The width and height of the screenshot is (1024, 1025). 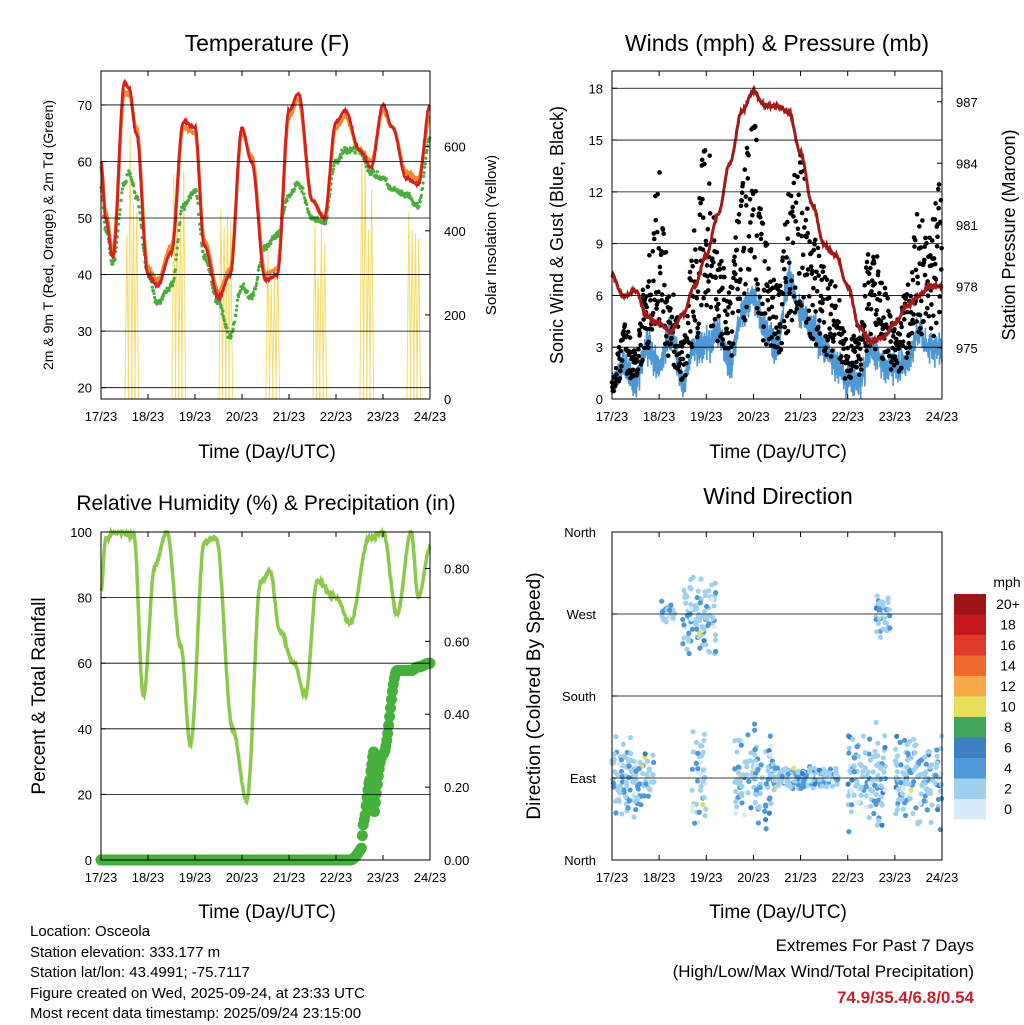 I want to click on legend-label: 12, so click(x=1008, y=686).